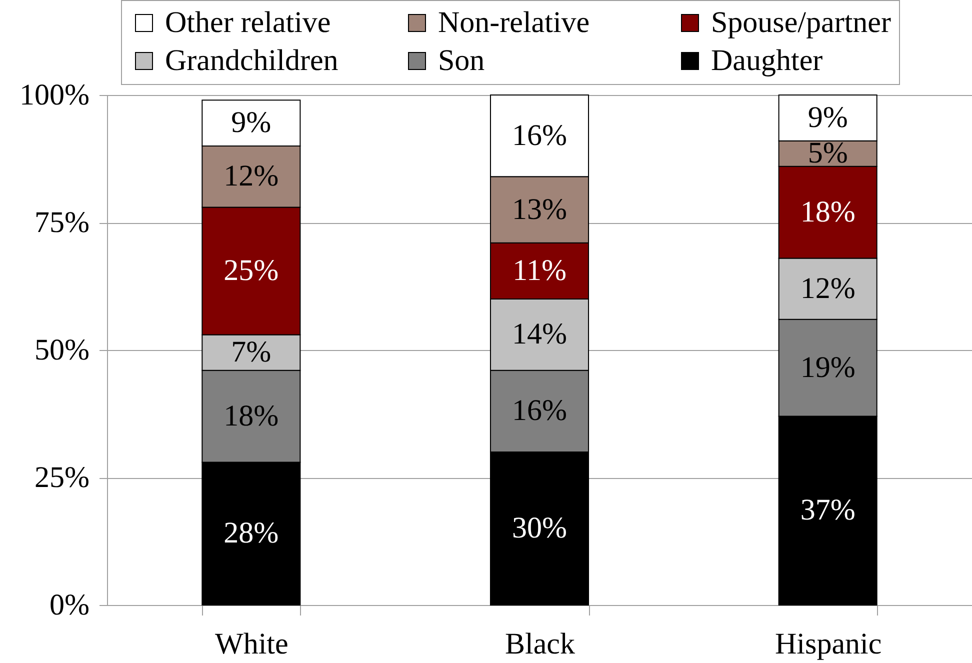 The image size is (972, 663). I want to click on y-tick-label: 50%, so click(62, 350).